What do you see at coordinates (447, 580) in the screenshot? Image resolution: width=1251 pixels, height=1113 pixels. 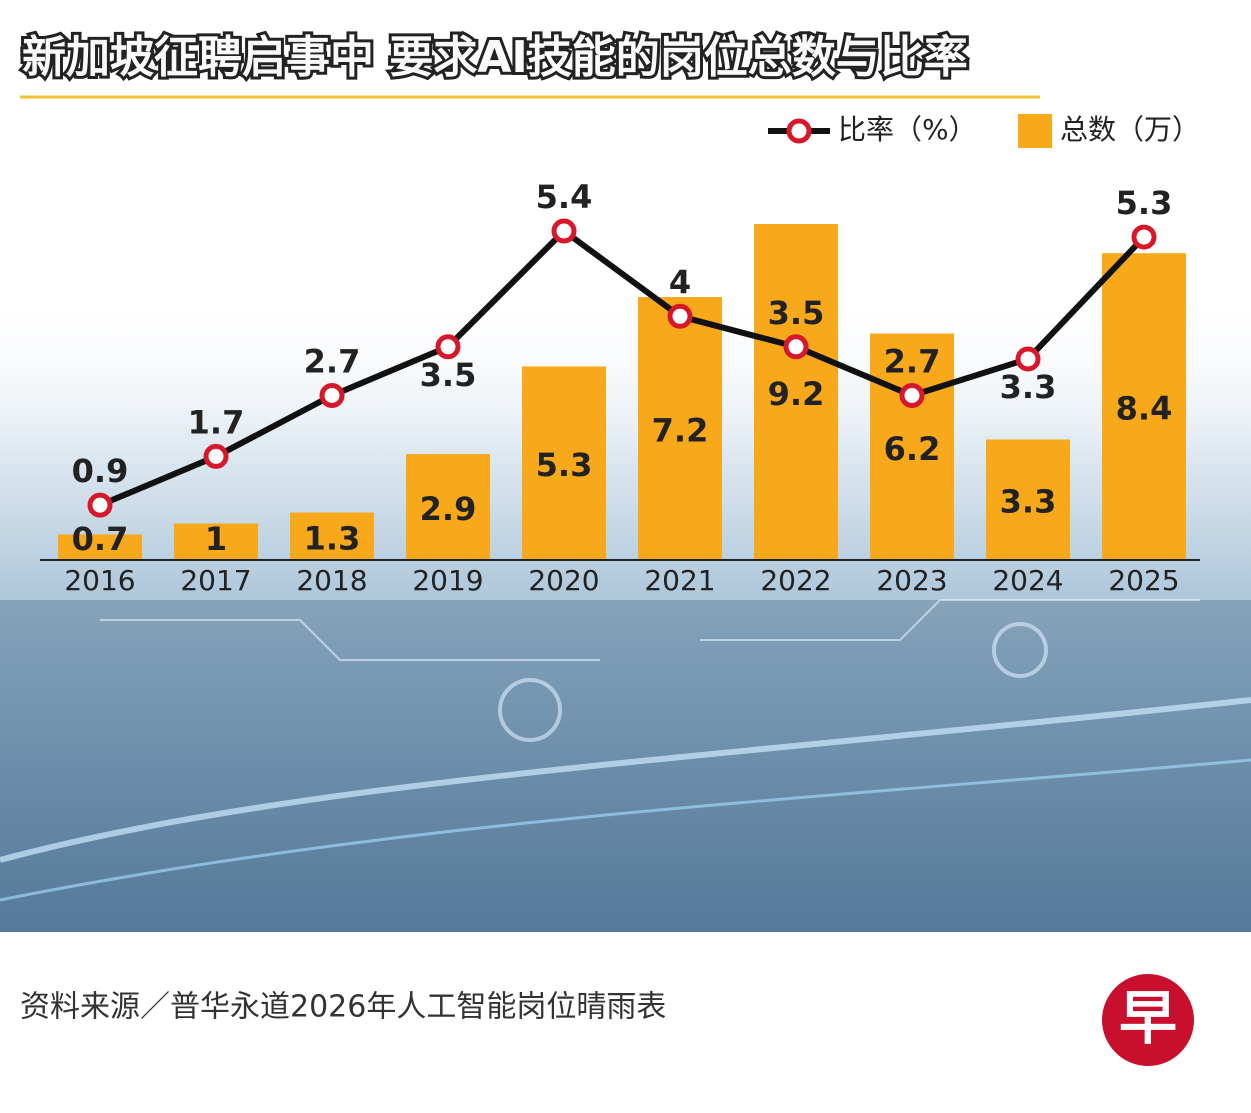 I see `x-tick-label: 2019` at bounding box center [447, 580].